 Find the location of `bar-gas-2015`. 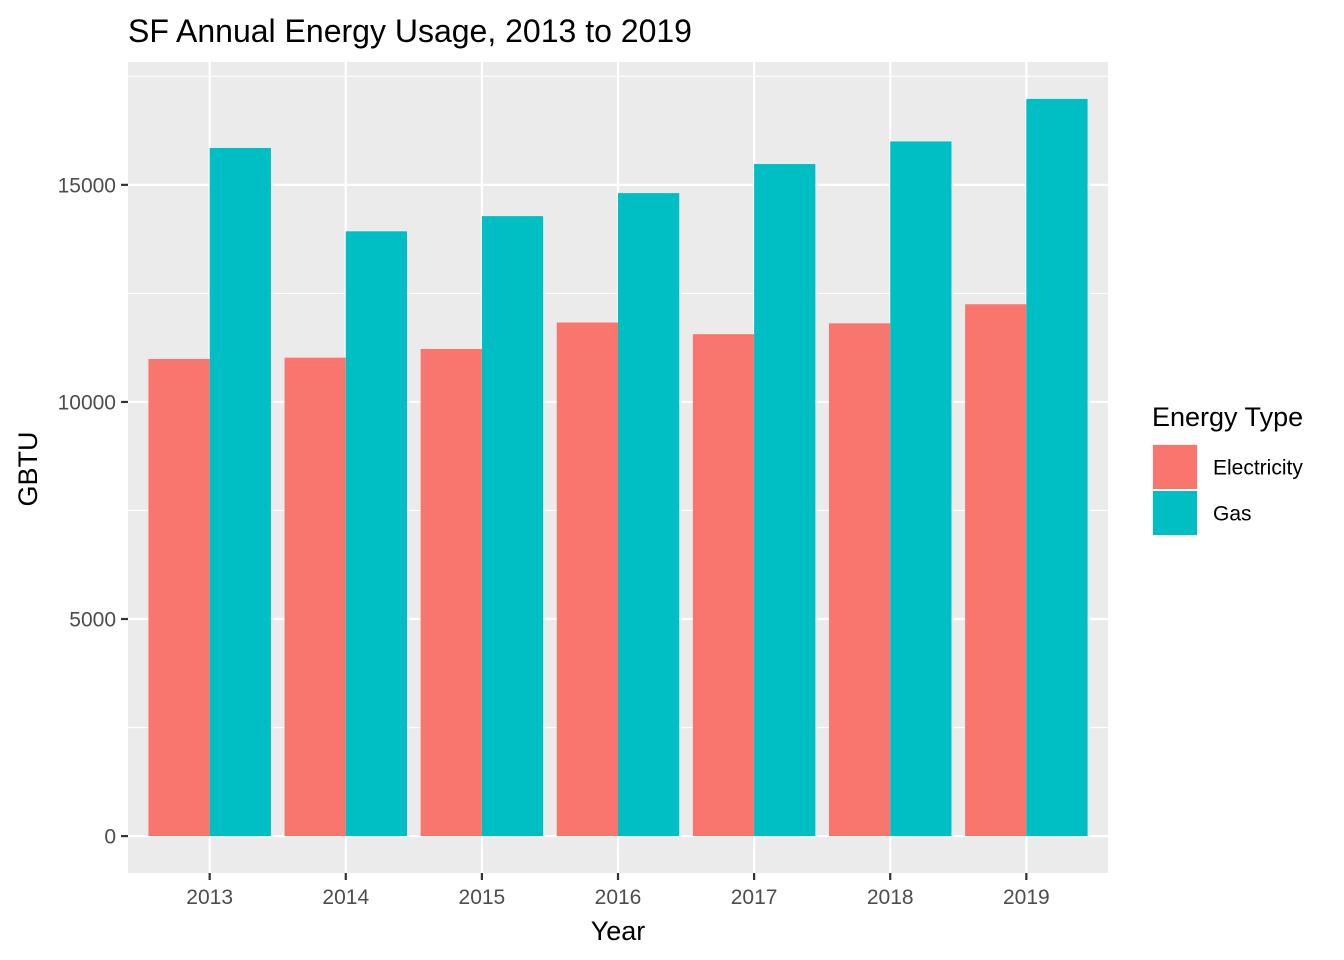

bar-gas-2015 is located at coordinates (512, 526).